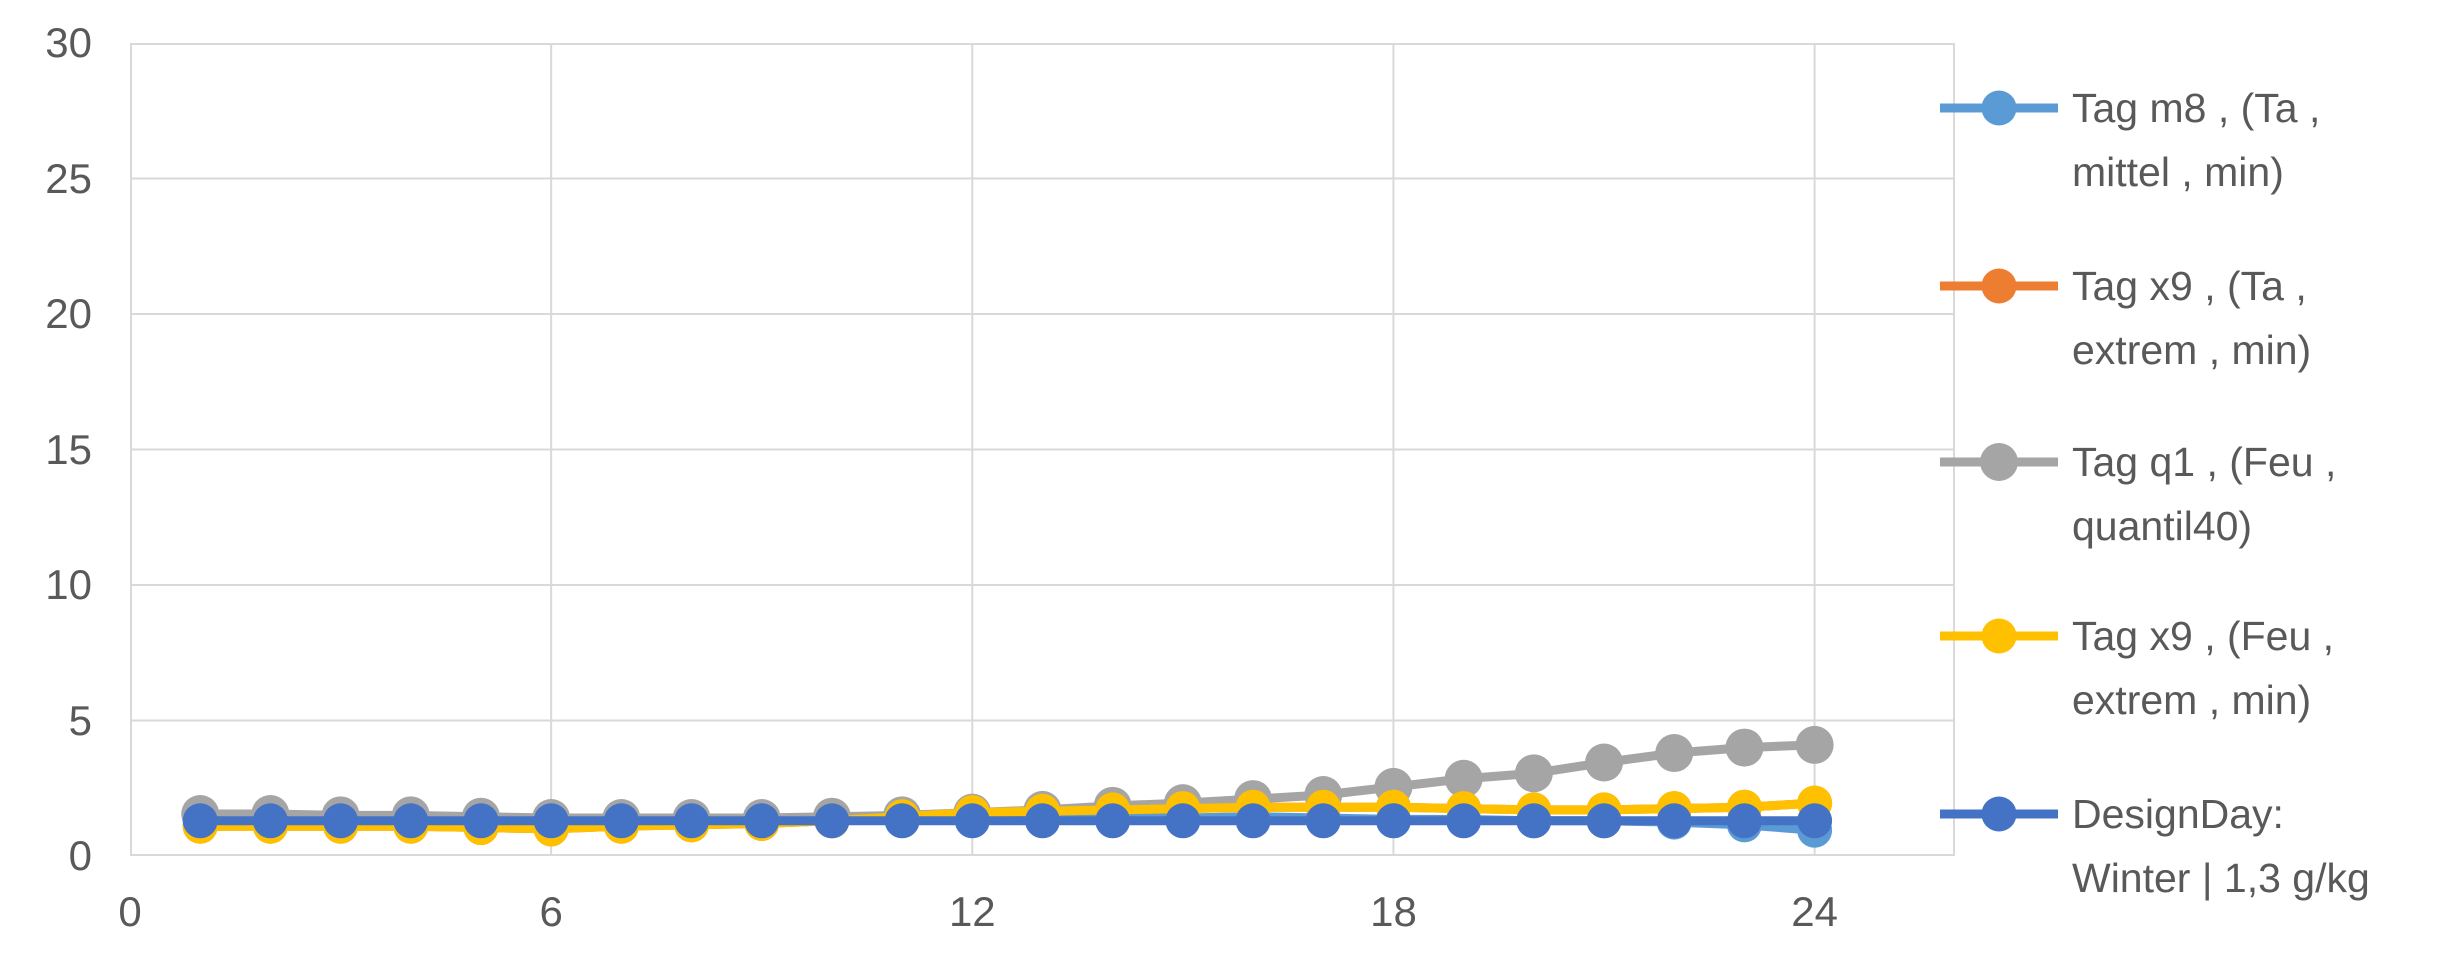 This screenshot has width=2442, height=960. What do you see at coordinates (68, 449) in the screenshot?
I see `y-tick-label: 15` at bounding box center [68, 449].